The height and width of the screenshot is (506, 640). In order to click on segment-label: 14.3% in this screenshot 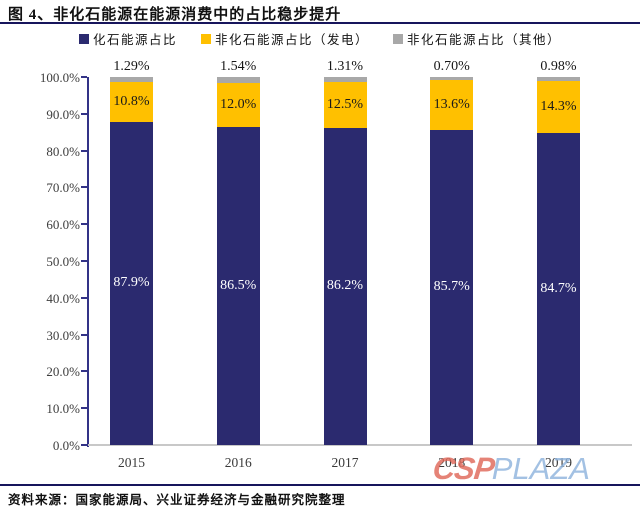, I will do `click(558, 106)`.